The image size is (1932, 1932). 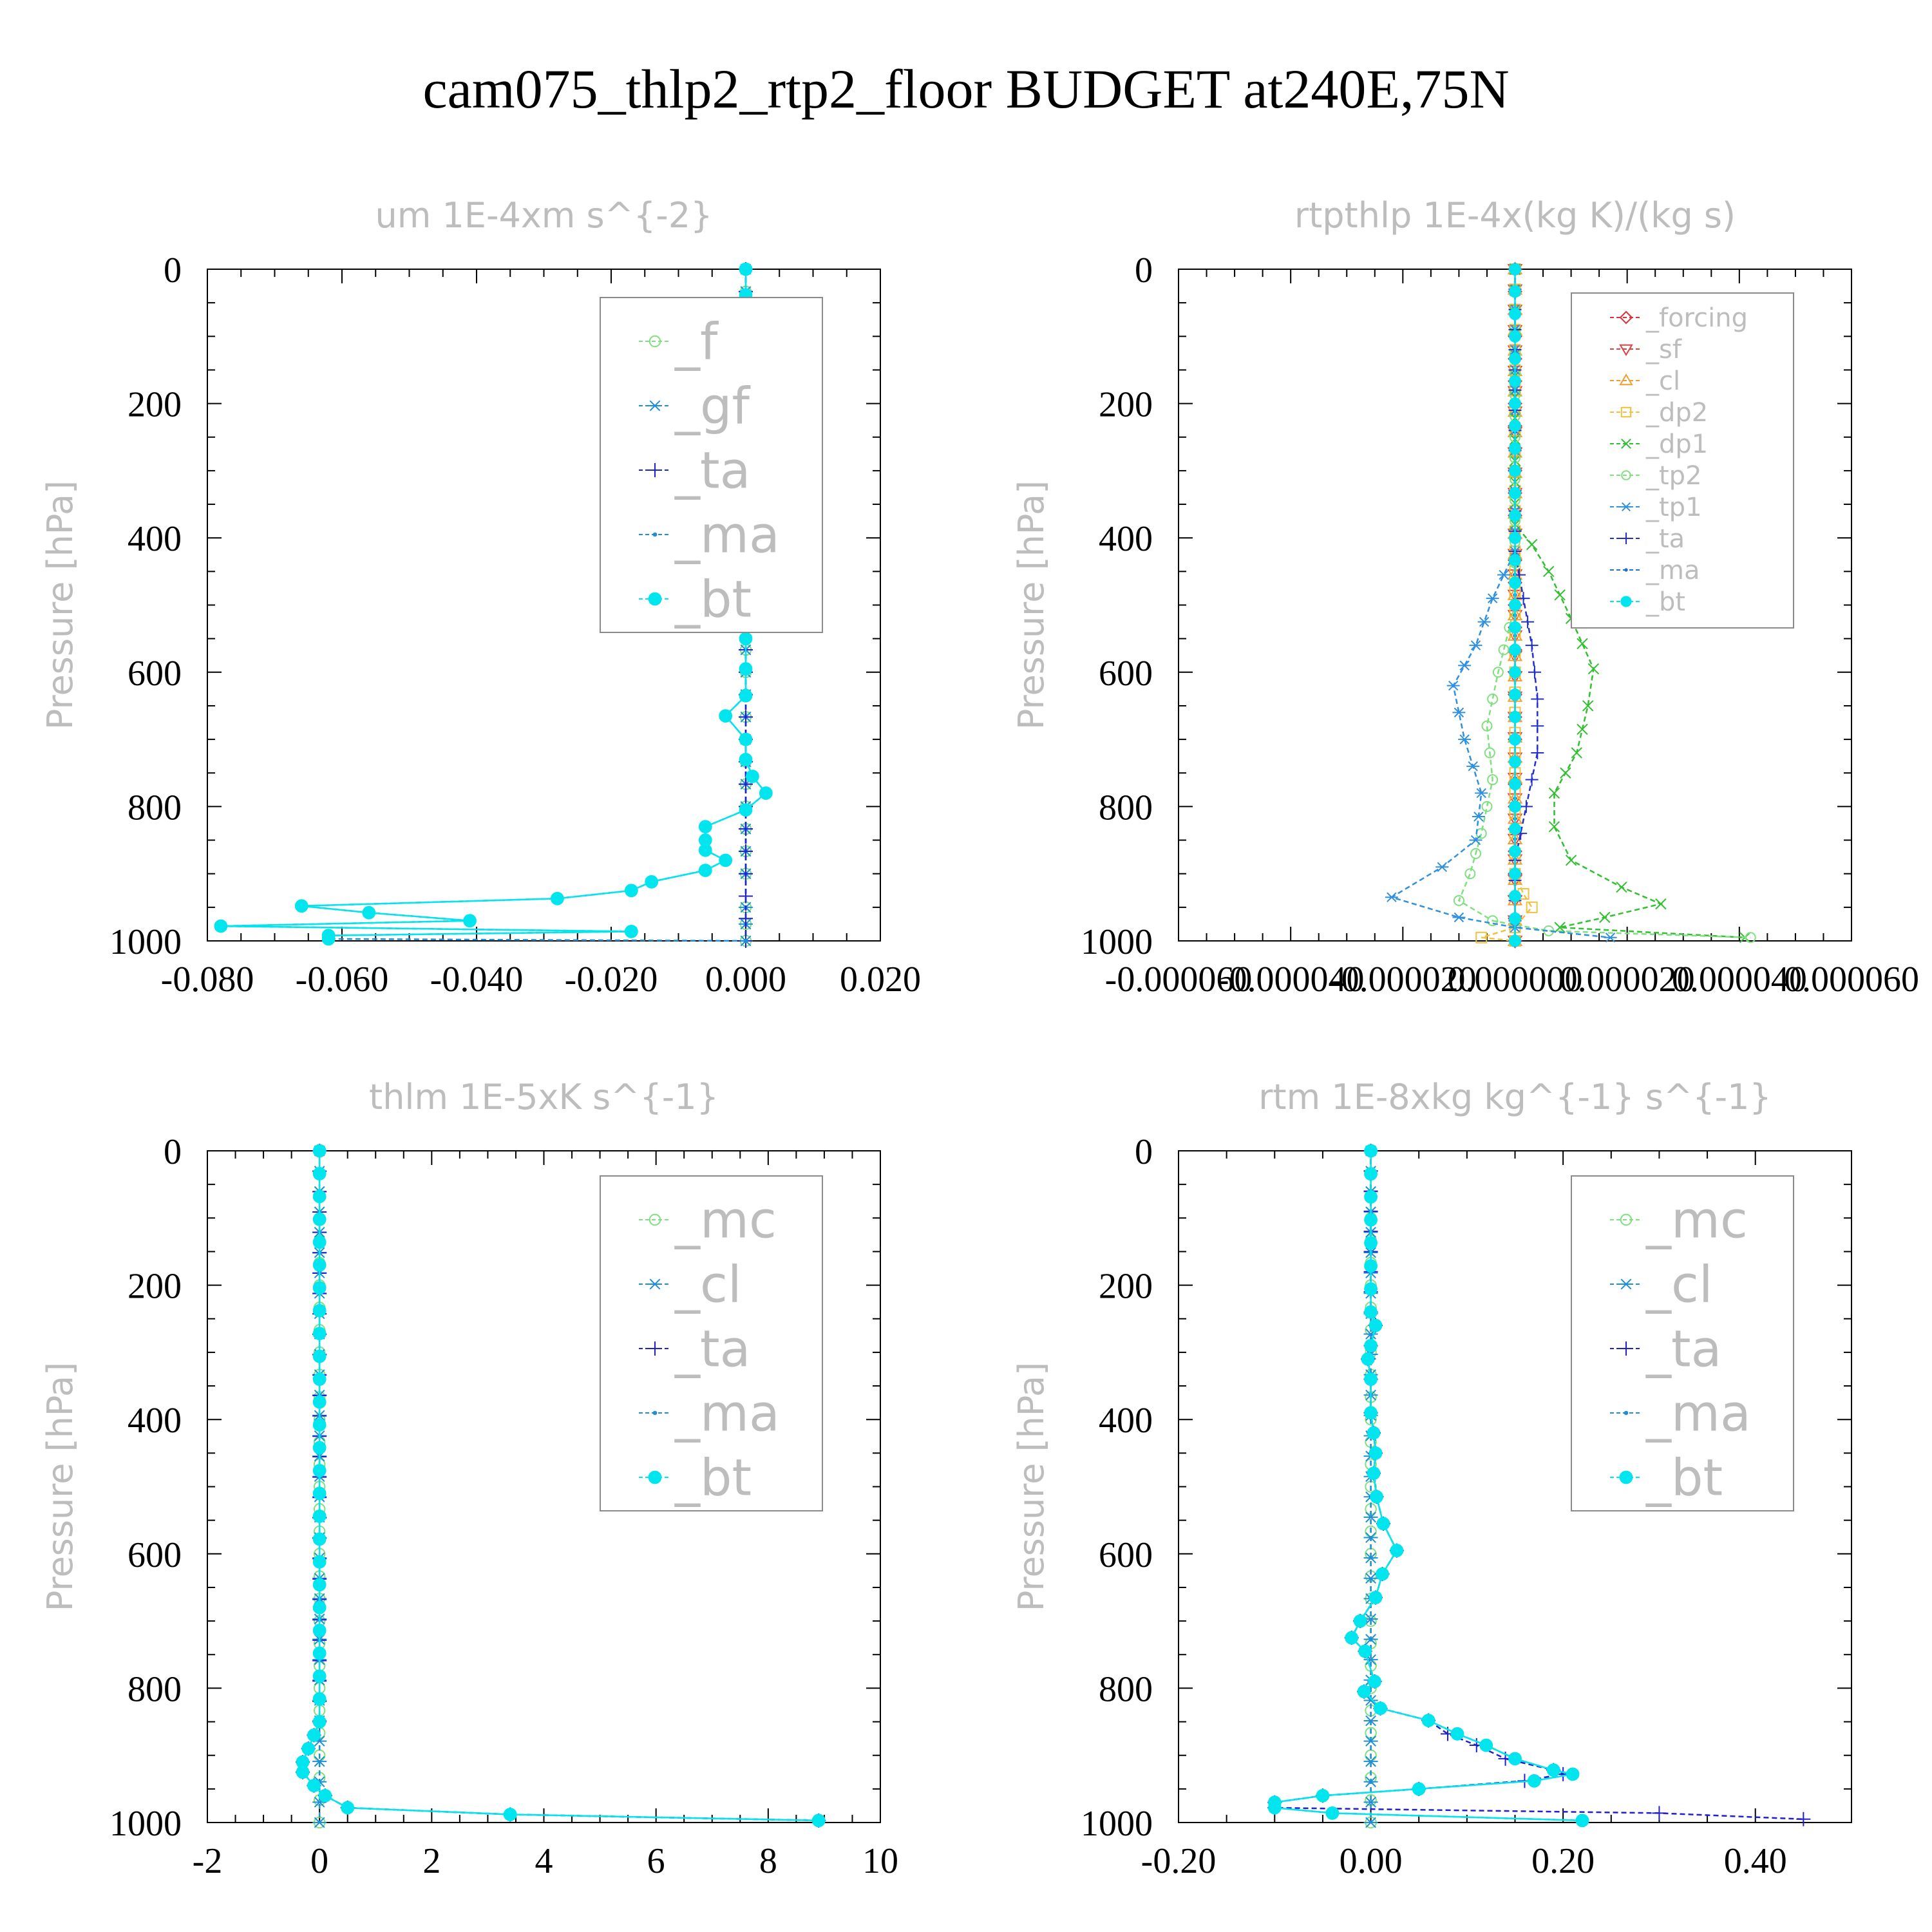 What do you see at coordinates (342, 979) in the screenshot?
I see `x-tick-label: -0.060` at bounding box center [342, 979].